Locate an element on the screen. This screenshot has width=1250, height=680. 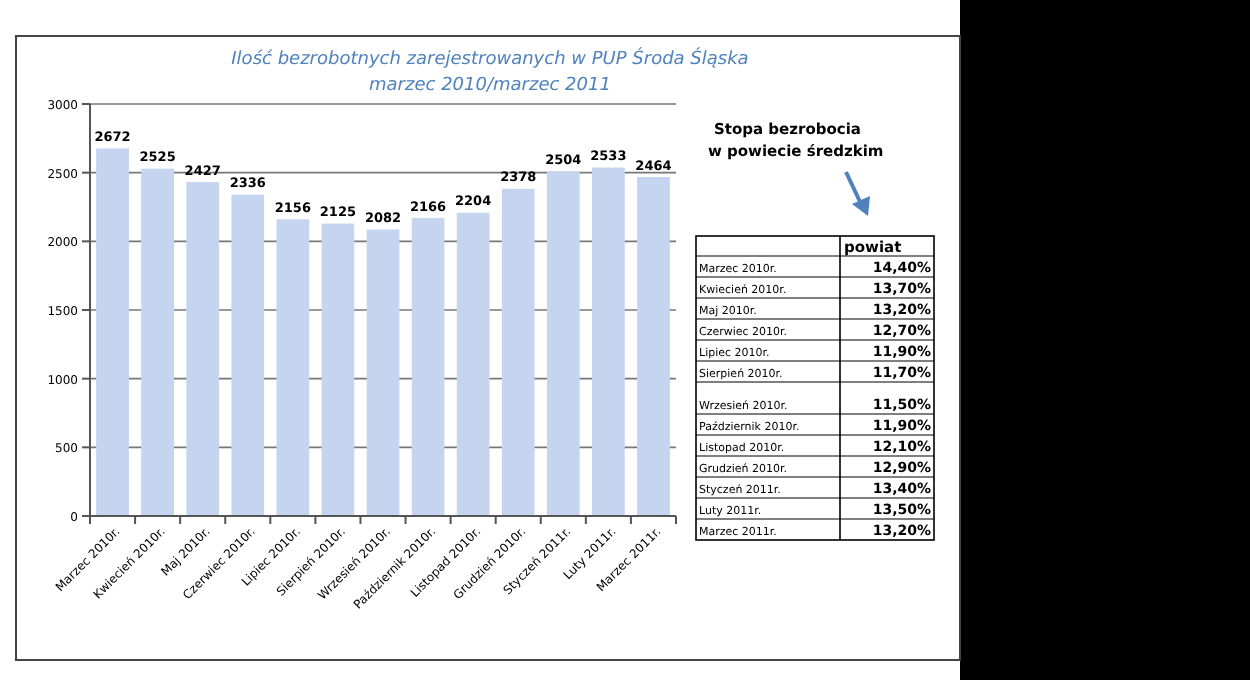
chart-title: Ilość bezrobotnych zarejestrowanych w PUP Środa Śląska is located at coordinates (490, 58).